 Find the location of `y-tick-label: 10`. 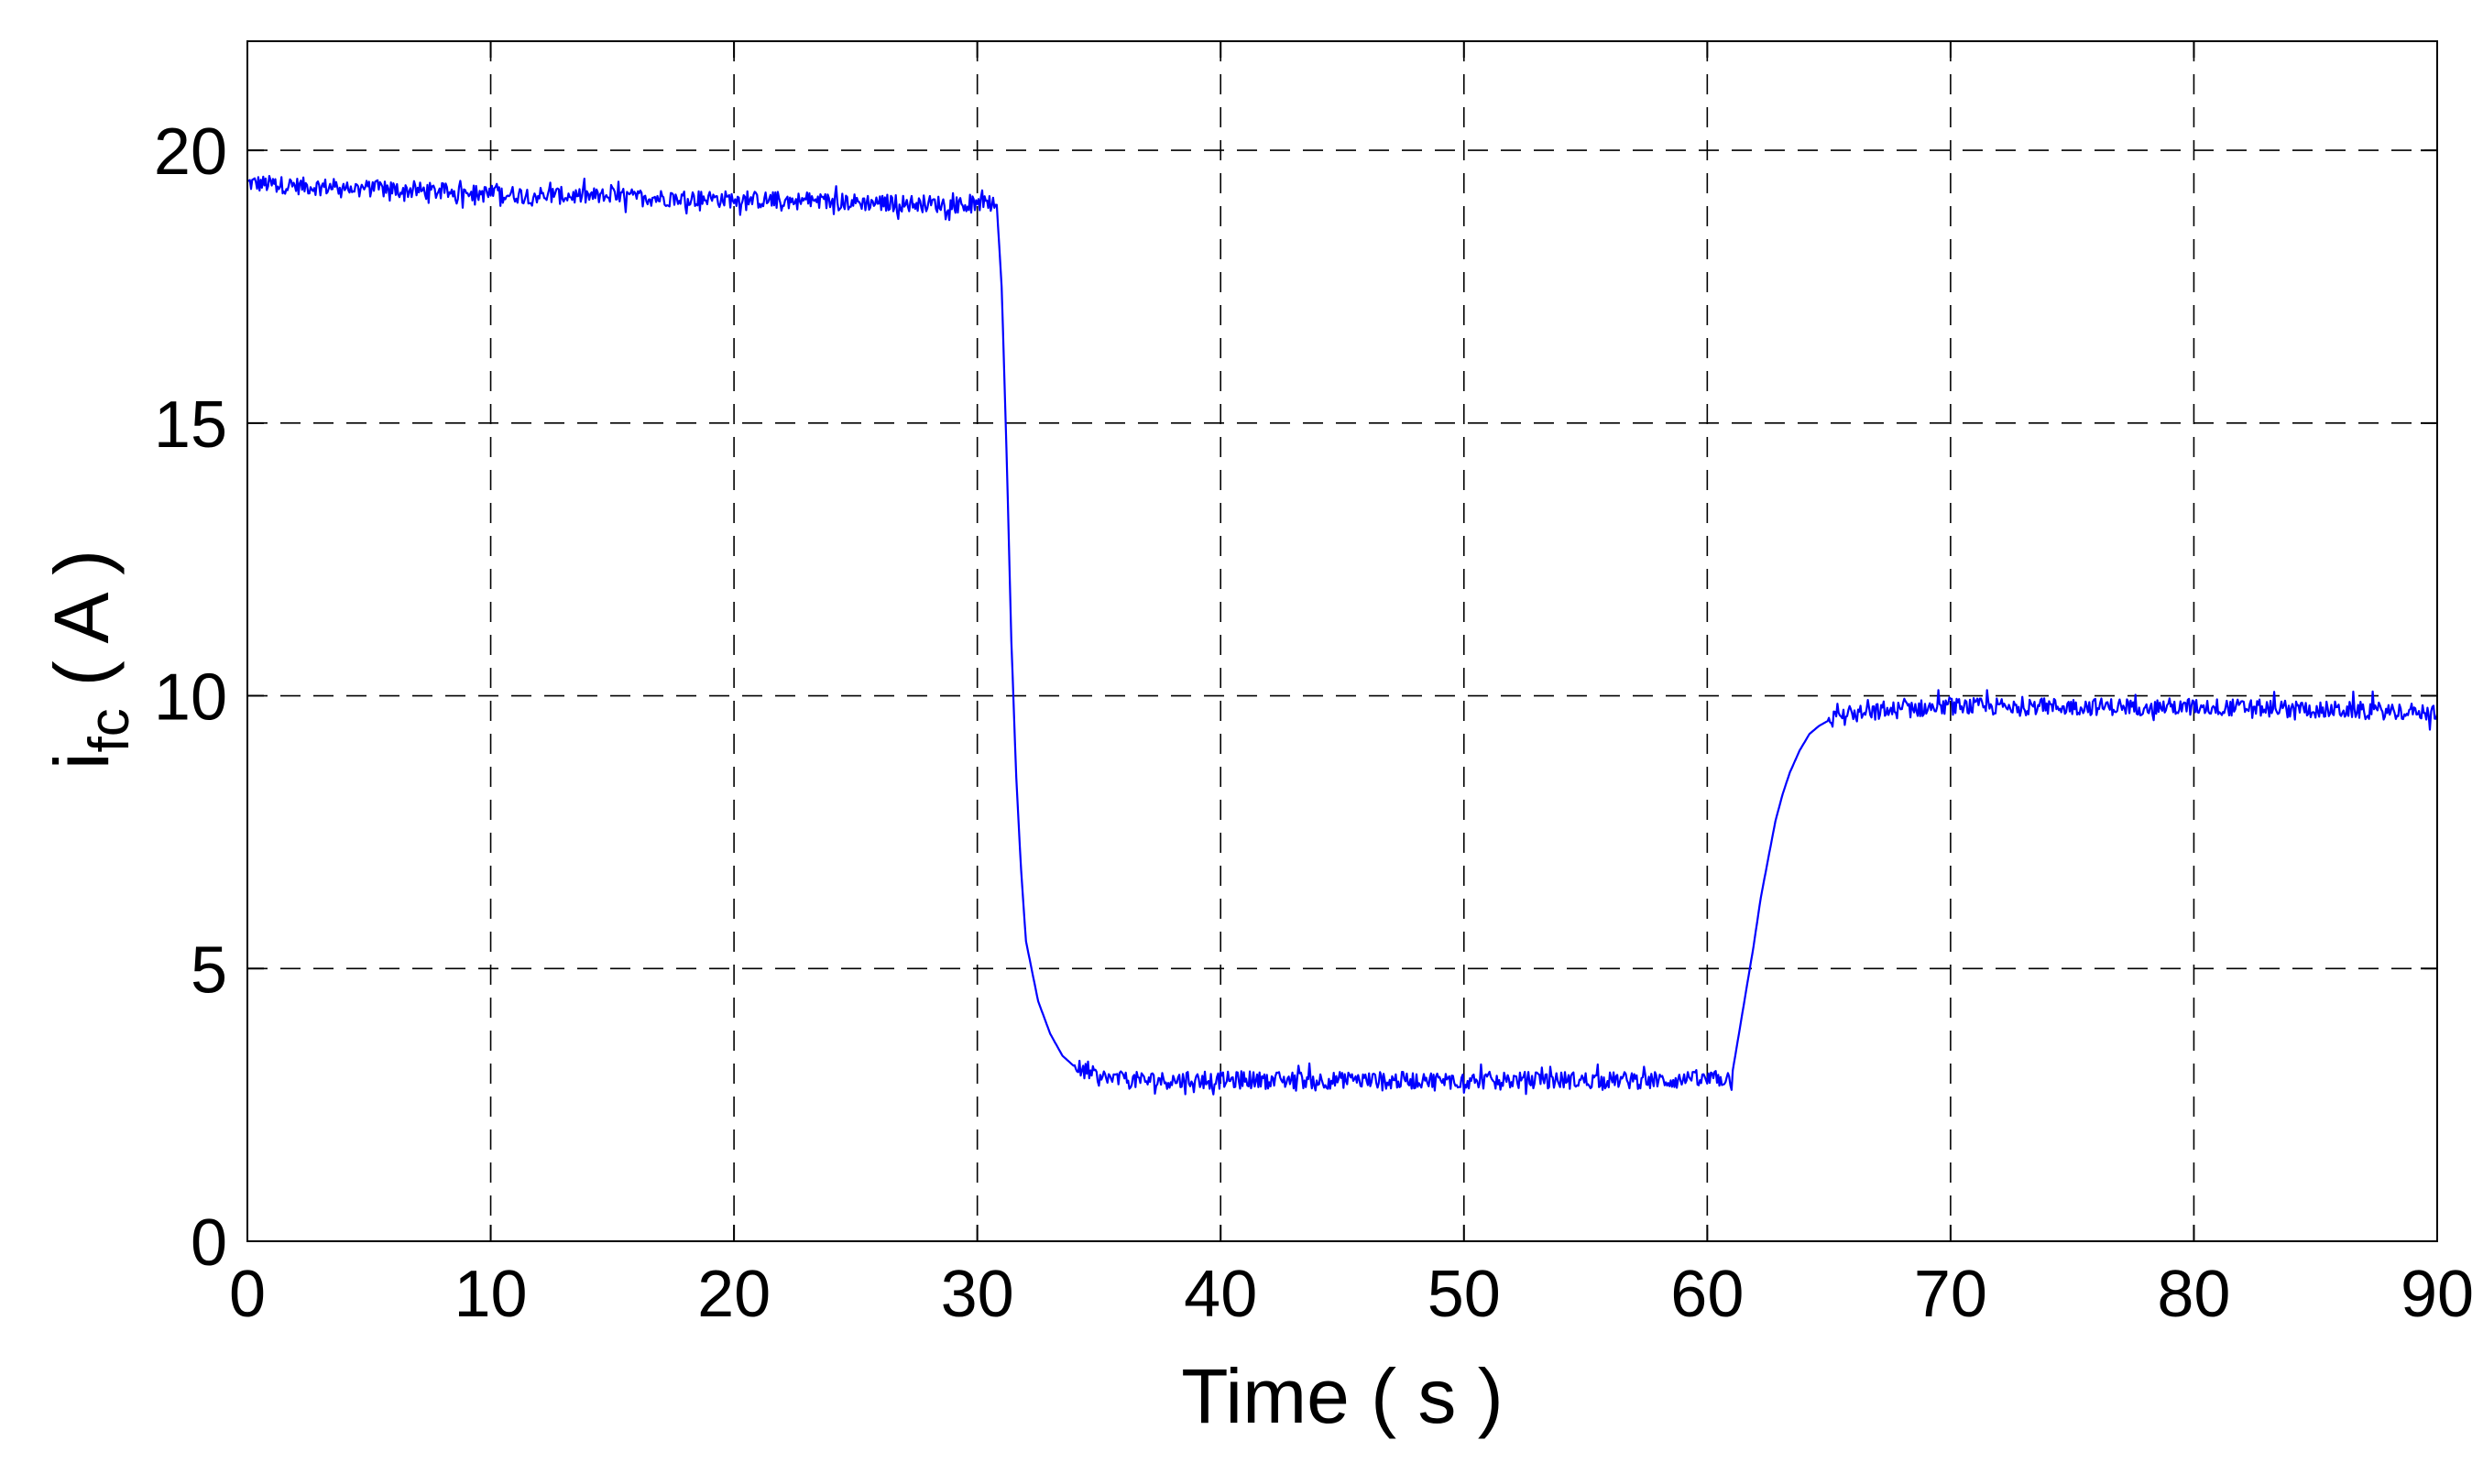

y-tick-label: 10 is located at coordinates (191, 698).